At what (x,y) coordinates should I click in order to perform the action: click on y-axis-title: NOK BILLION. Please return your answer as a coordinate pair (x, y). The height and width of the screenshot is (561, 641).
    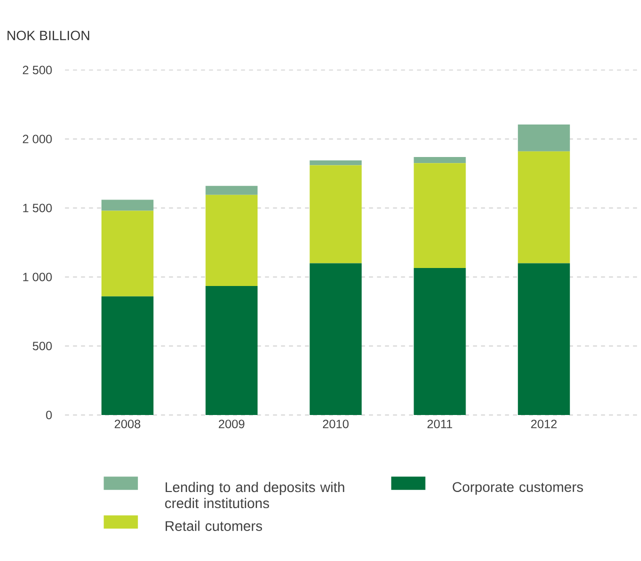
    Looking at the image, I should click on (49, 35).